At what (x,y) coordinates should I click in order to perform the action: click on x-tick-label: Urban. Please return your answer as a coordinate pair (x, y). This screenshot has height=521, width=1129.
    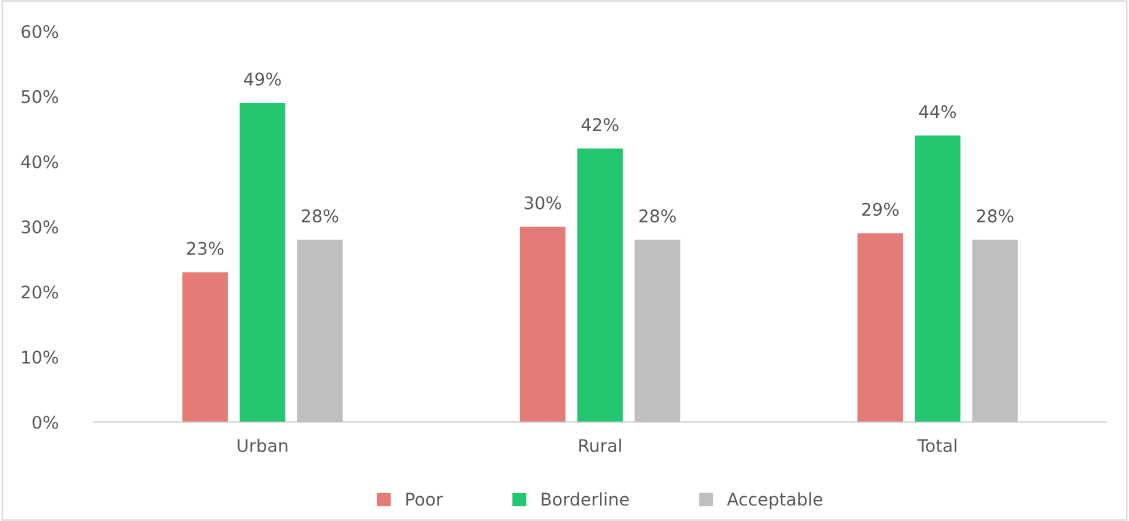
    Looking at the image, I should click on (262, 445).